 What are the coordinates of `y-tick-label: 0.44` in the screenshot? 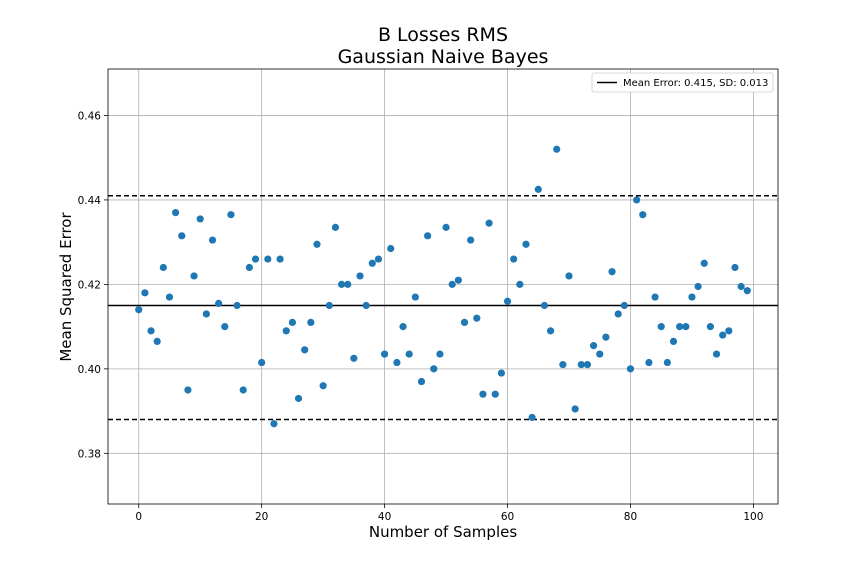 It's located at (90, 201).